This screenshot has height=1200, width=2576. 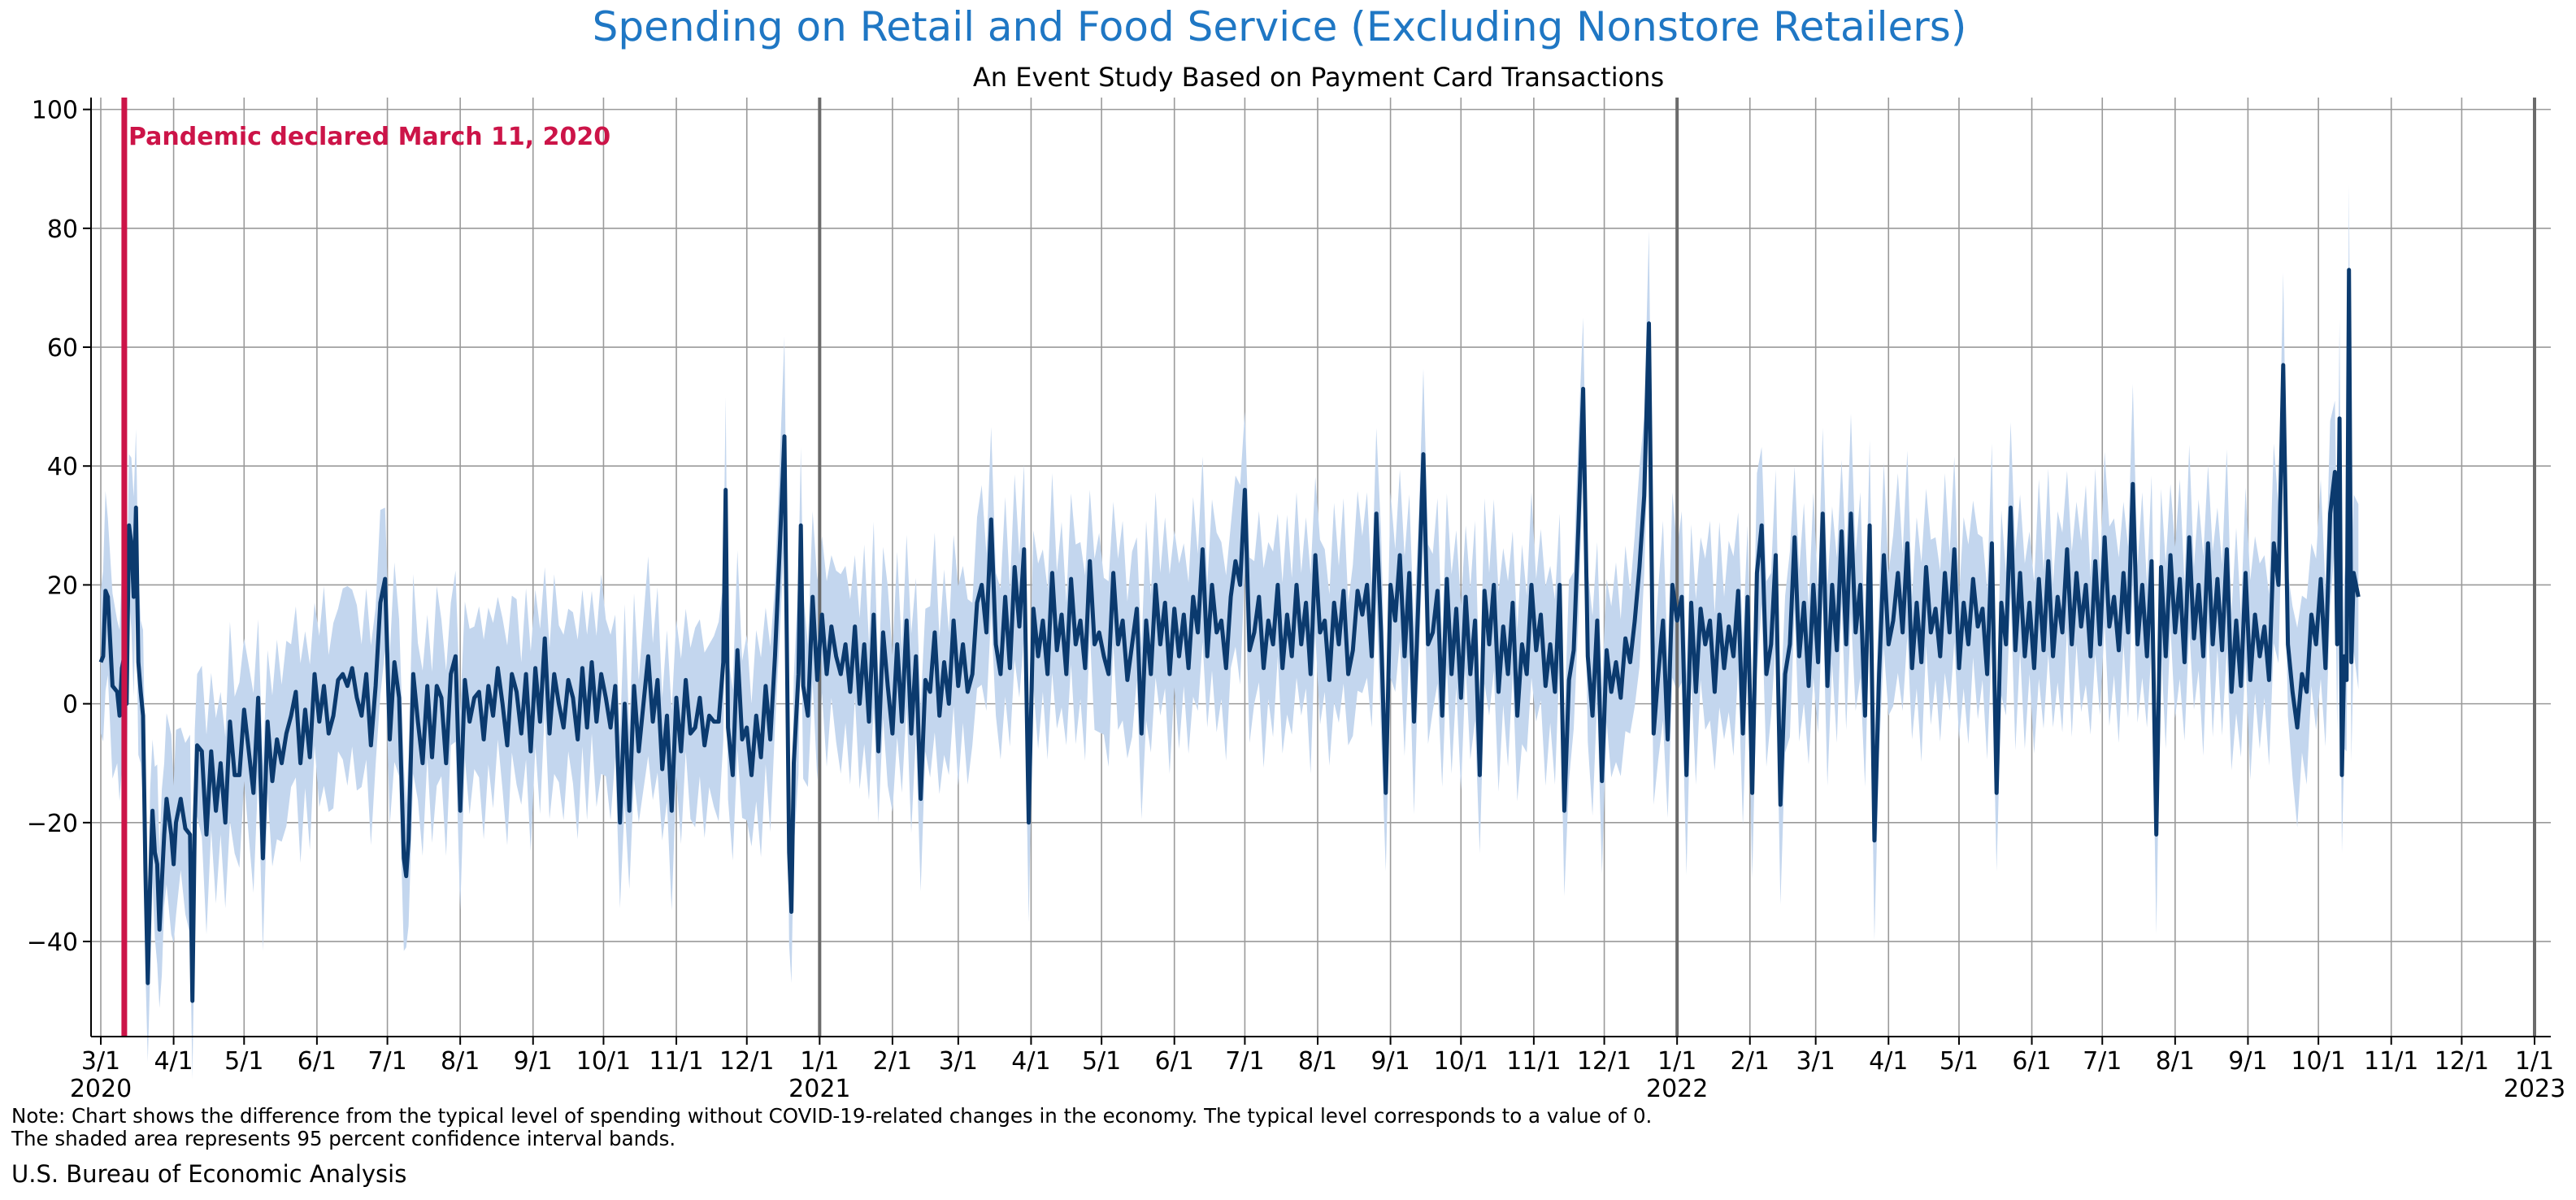 I want to click on x-year-label: 2021, so click(x=819, y=1089).